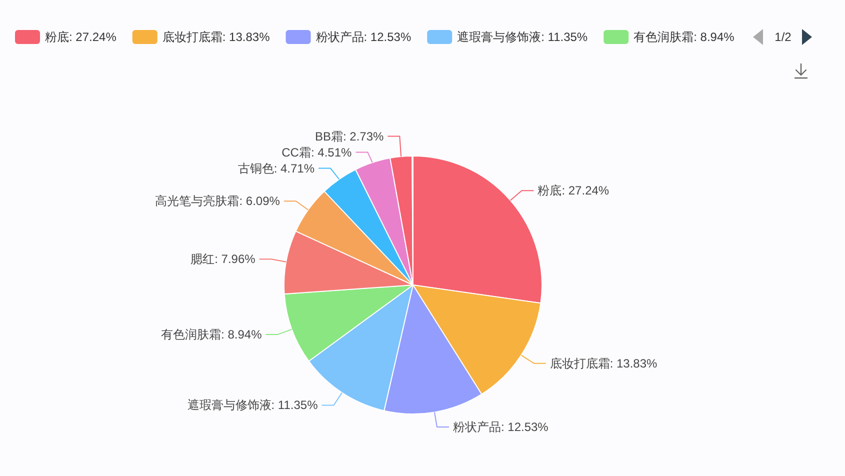 This screenshot has width=845, height=476. I want to click on slice-label: BB霜: 2.73%, so click(349, 136).